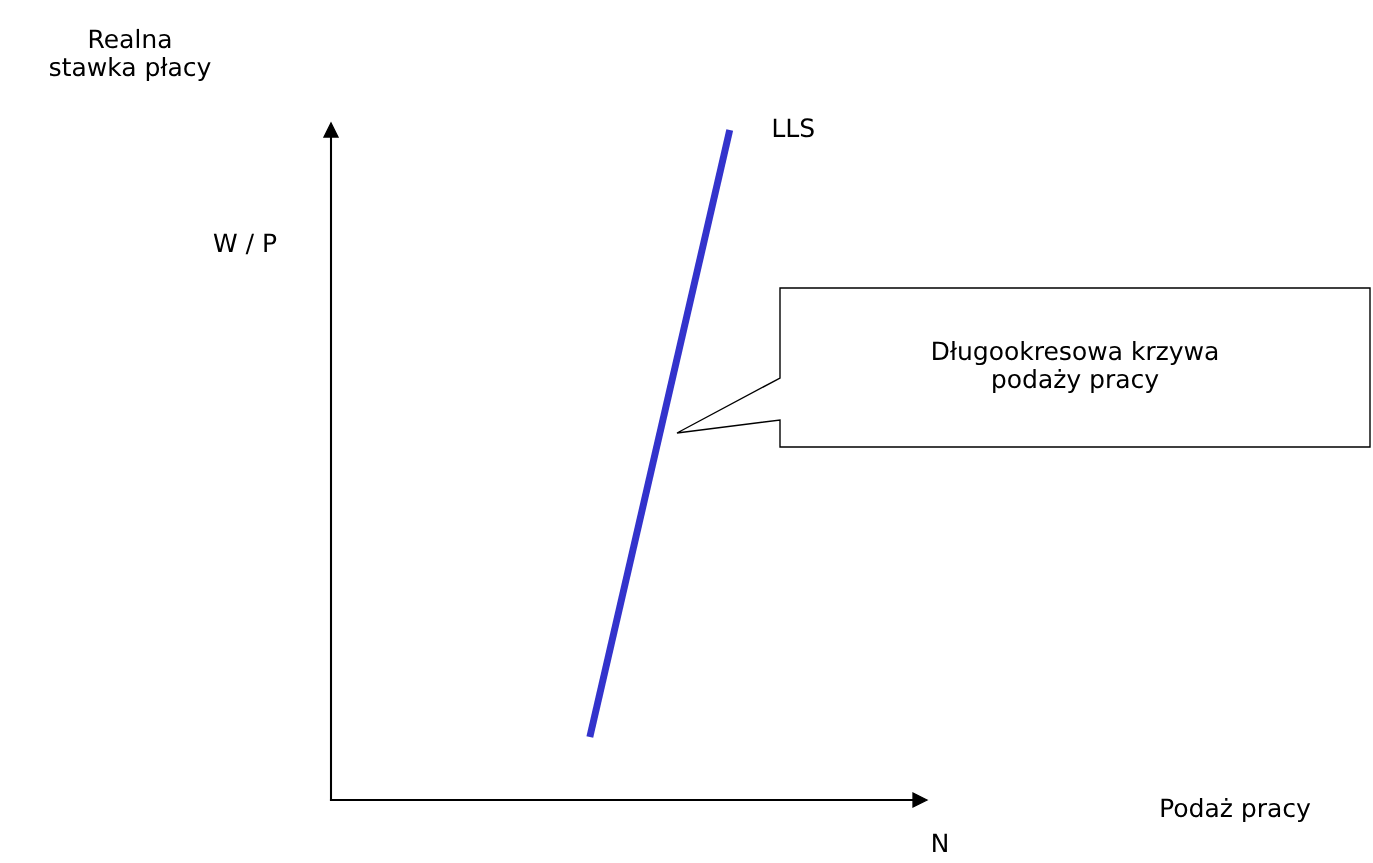  I want to click on series-label: LLS, so click(793, 128).